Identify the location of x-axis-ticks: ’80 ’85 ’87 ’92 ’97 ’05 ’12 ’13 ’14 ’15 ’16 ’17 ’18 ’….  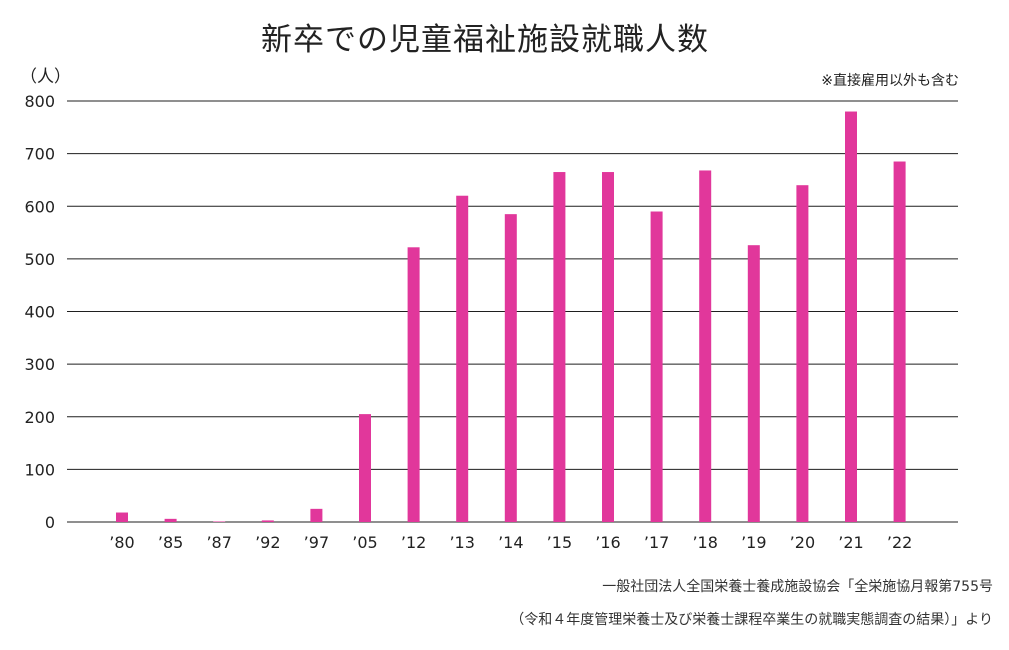
(510, 542).